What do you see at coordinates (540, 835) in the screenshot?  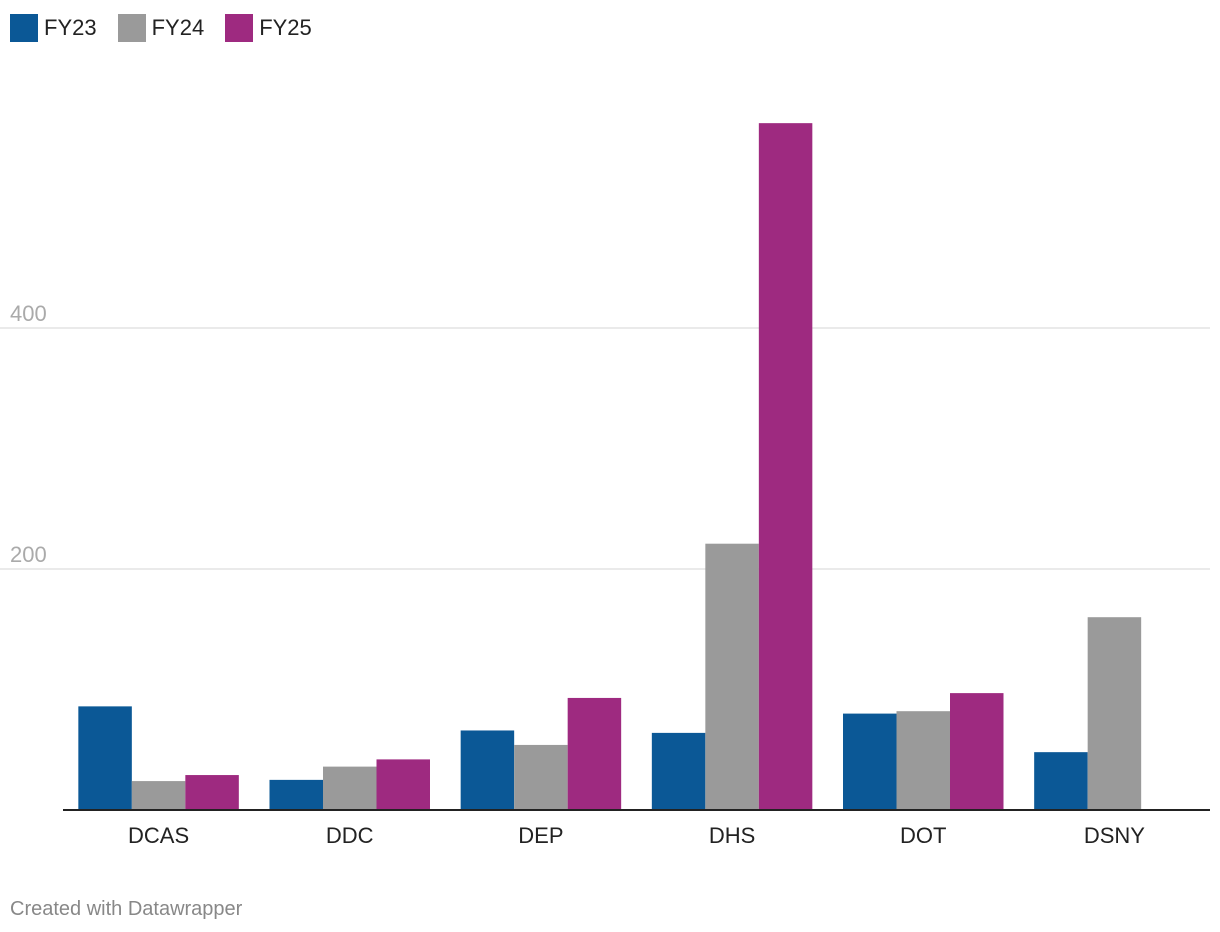 I see `x-tick-label-dep: DEP` at bounding box center [540, 835].